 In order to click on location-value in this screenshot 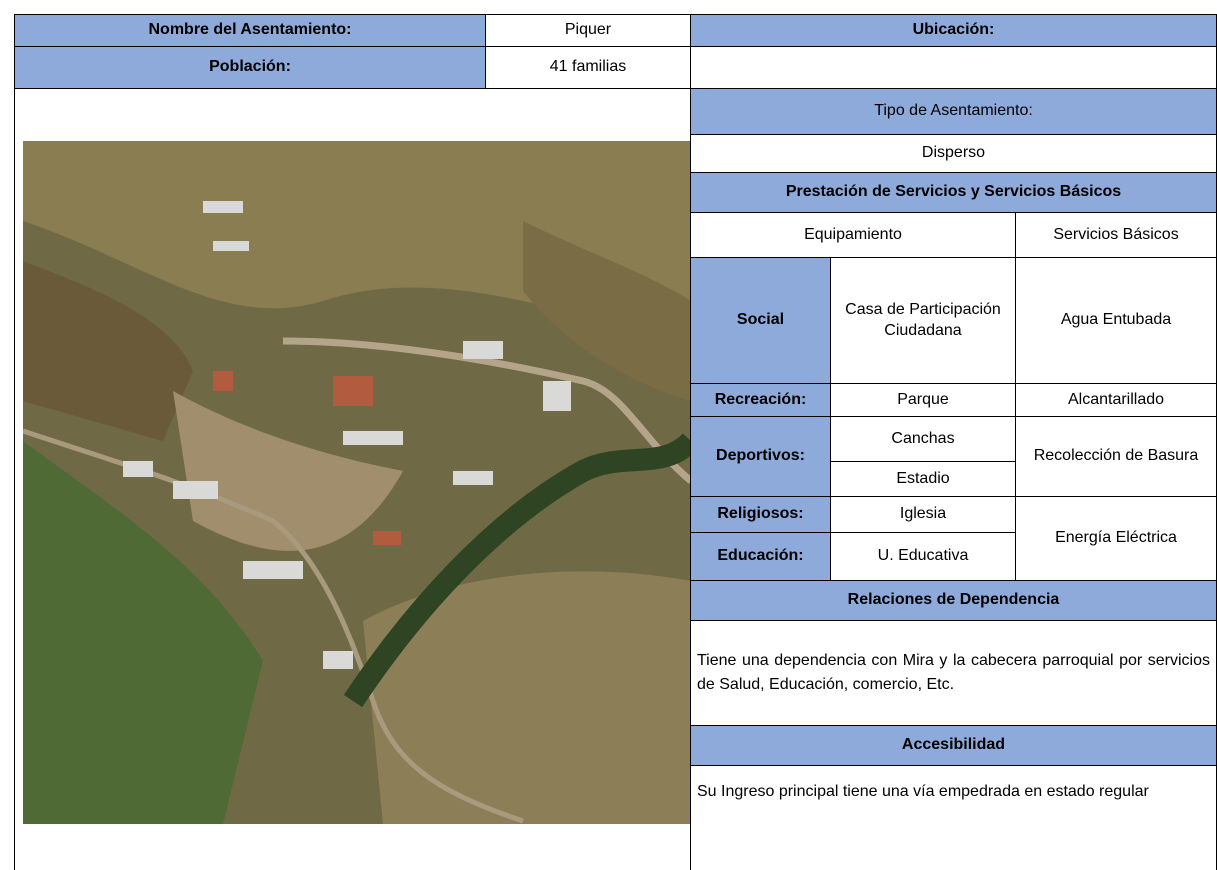, I will do `click(953, 67)`.